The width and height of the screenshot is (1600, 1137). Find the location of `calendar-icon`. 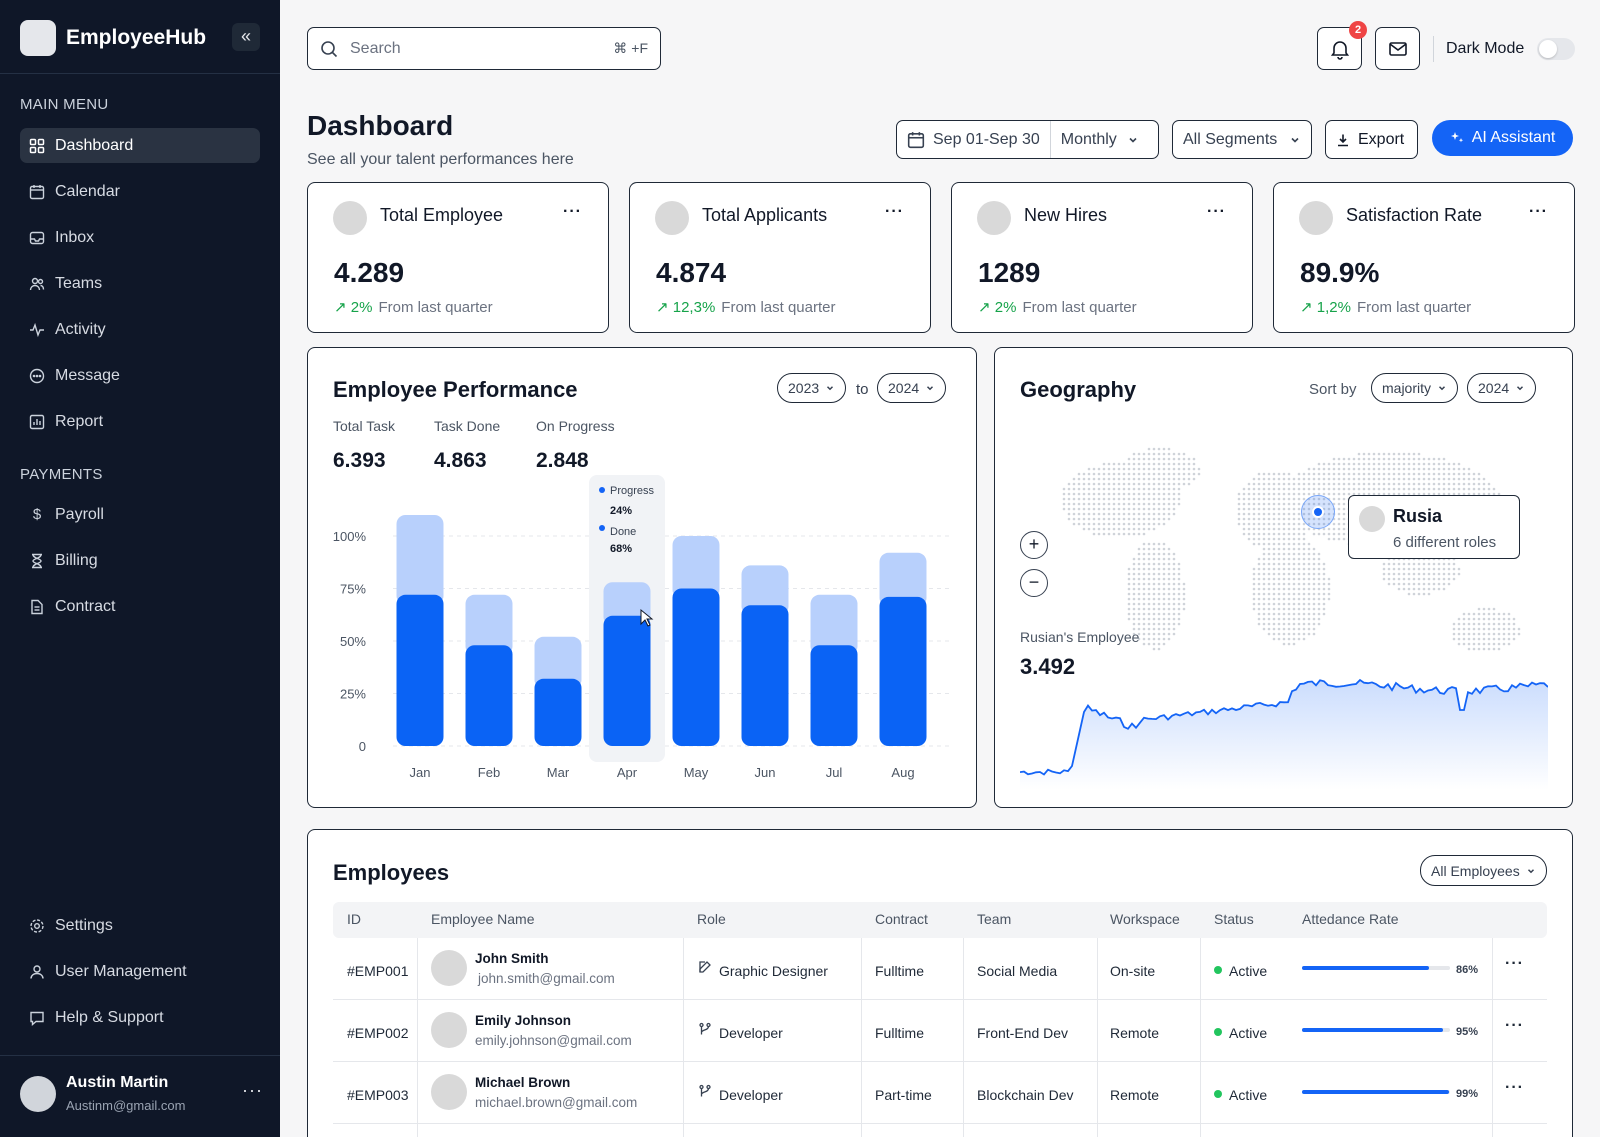

calendar-icon is located at coordinates (37, 192).